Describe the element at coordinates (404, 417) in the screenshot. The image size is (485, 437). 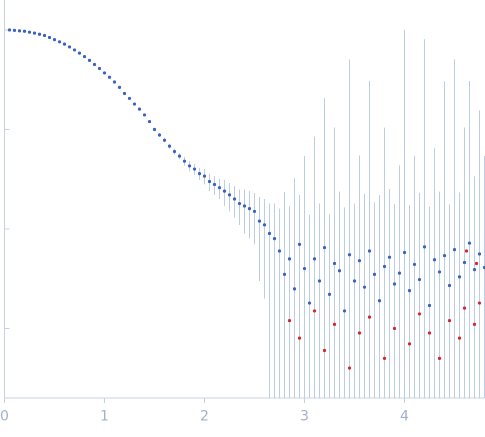
I see `x-tick-label: 4` at that location.